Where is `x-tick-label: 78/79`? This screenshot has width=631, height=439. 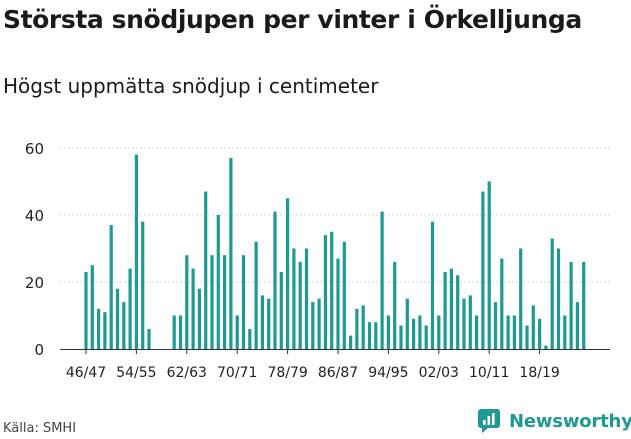
x-tick-label: 78/79 is located at coordinates (287, 373).